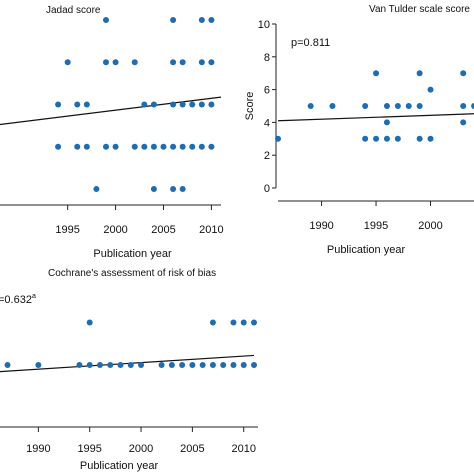  What do you see at coordinates (267, 156) in the screenshot?
I see `y-tick-label: 2` at bounding box center [267, 156].